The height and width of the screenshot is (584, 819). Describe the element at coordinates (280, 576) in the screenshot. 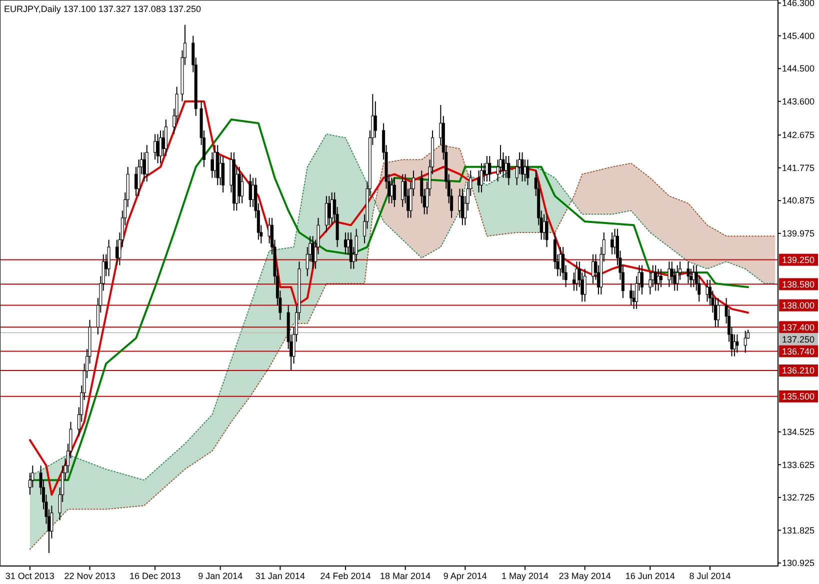

I see `x-tick-label: 31 Jan 2014` at that location.